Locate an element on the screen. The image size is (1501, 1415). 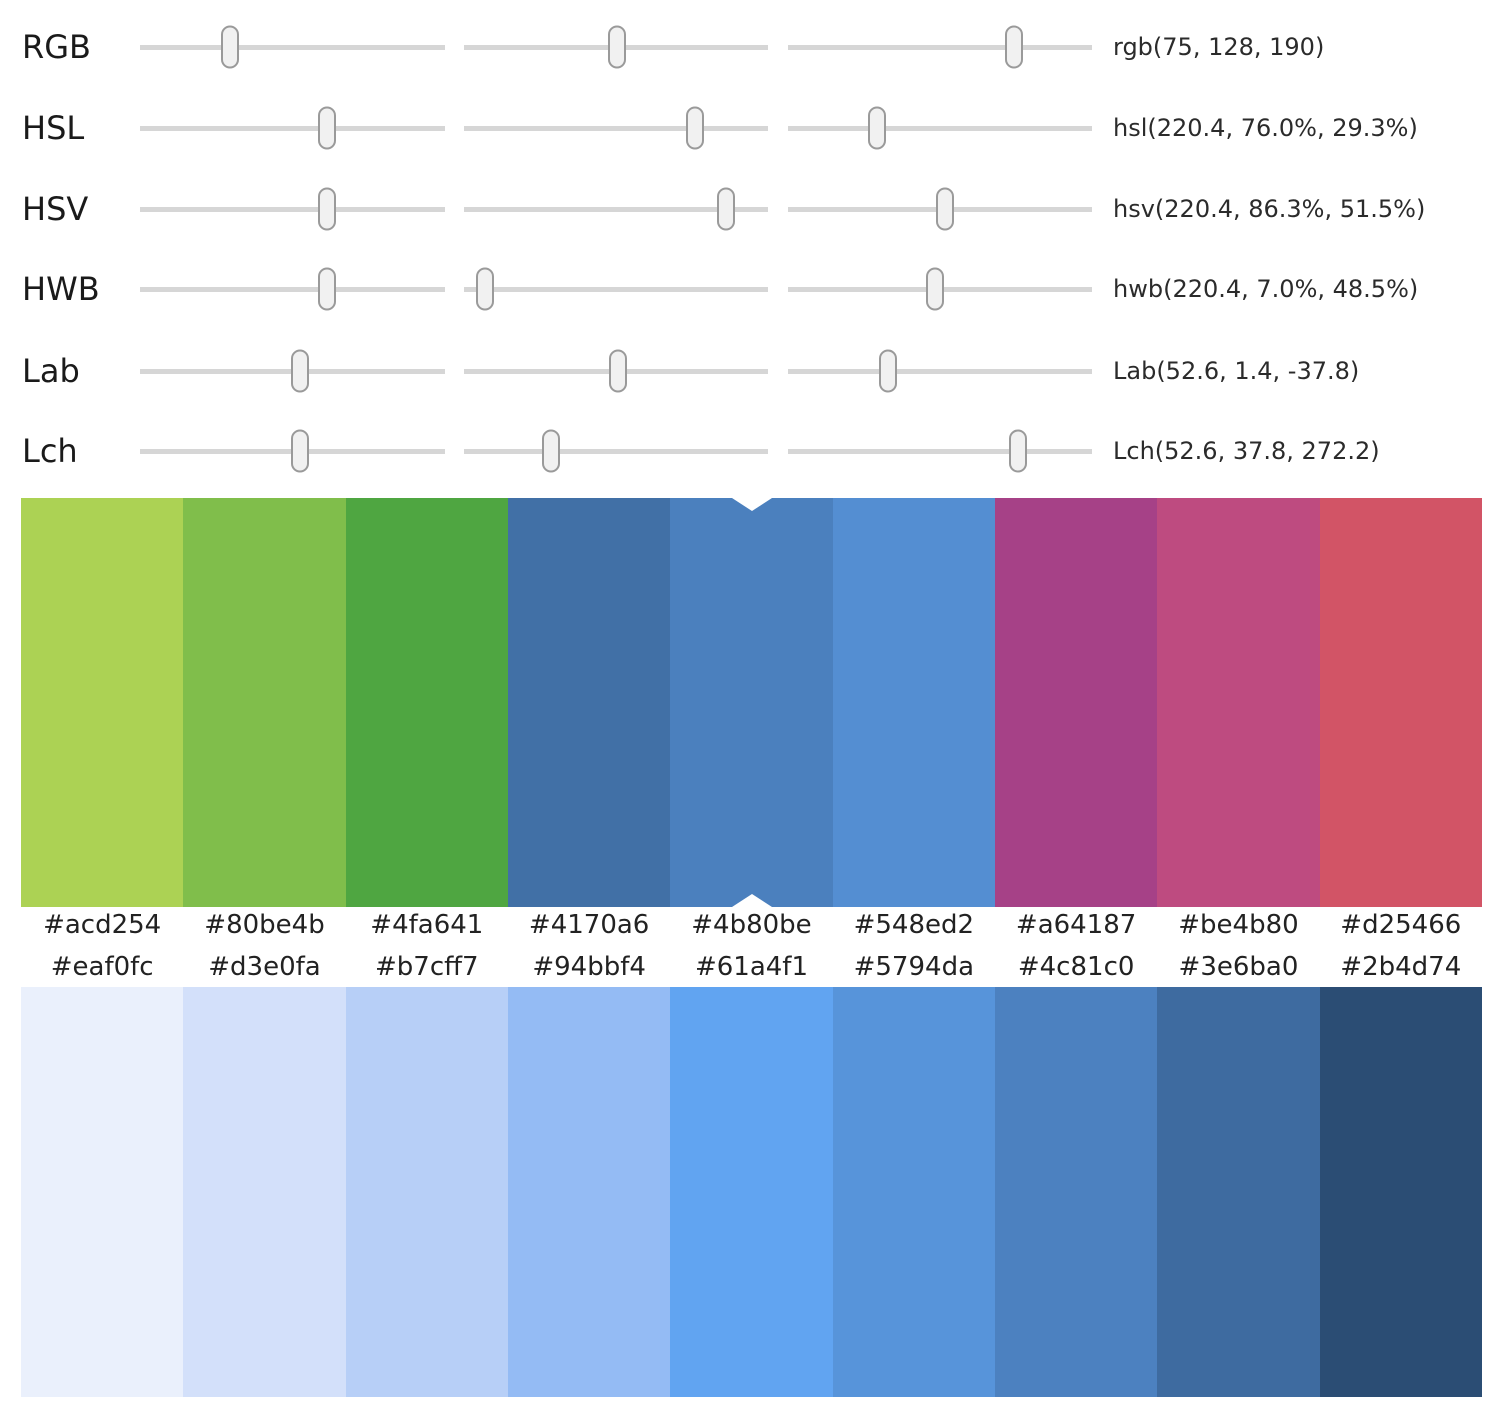
hex-label: #acd254 is located at coordinates (102, 925).